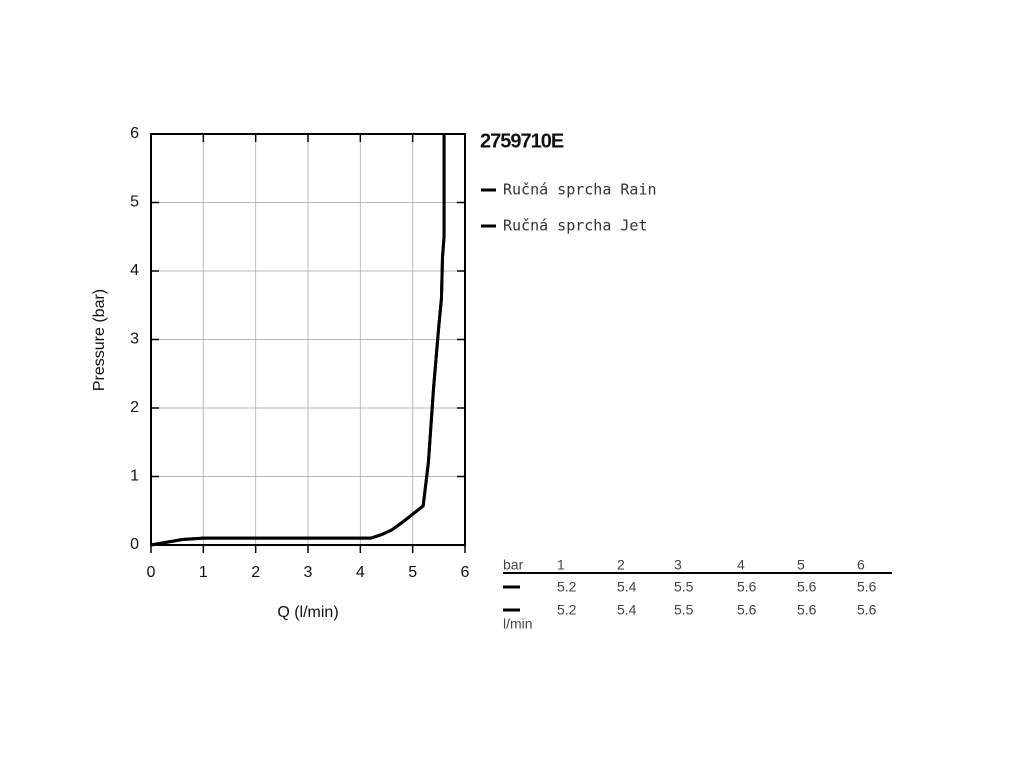 This screenshot has height=768, width=1024. Describe the element at coordinates (134, 407) in the screenshot. I see `y-tick-label: 2` at that location.